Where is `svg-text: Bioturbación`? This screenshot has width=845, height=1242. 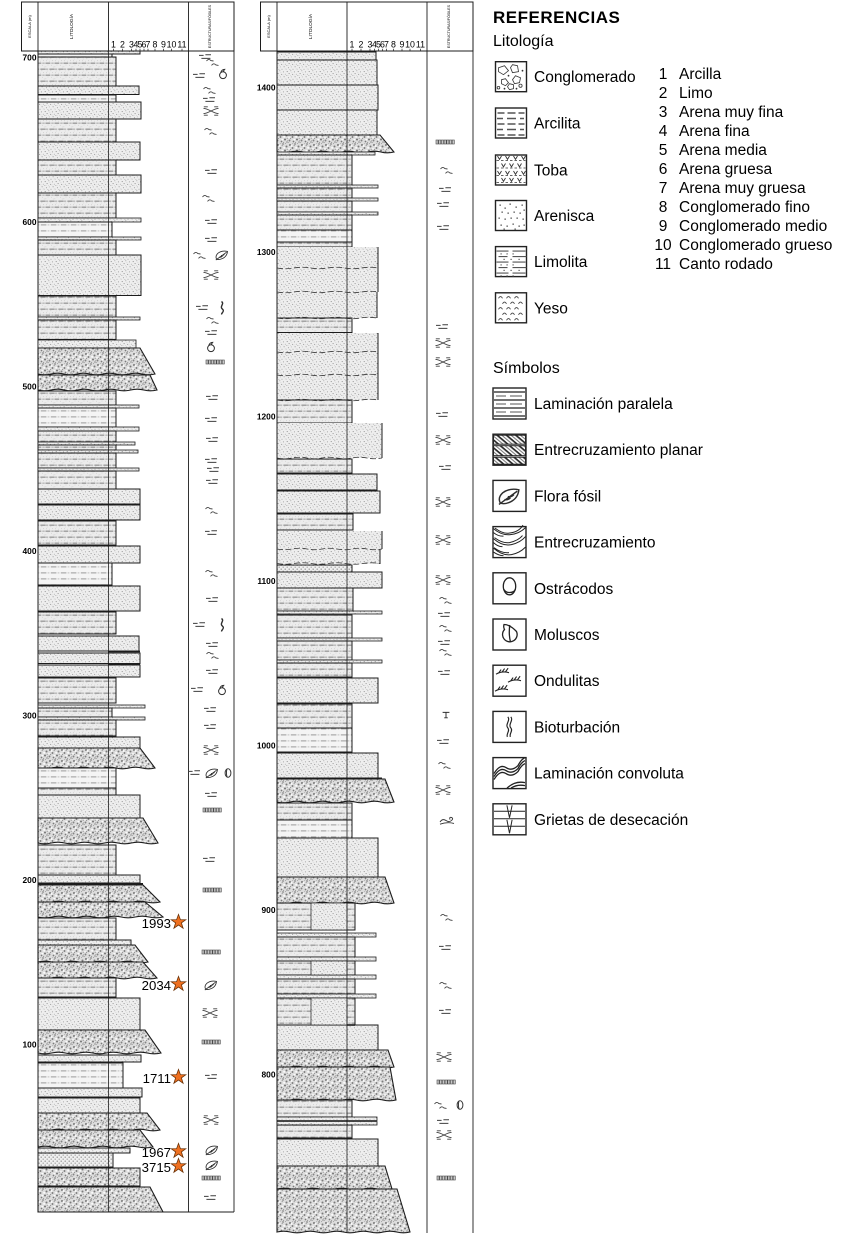 svg-text: Bioturbación is located at coordinates (577, 727).